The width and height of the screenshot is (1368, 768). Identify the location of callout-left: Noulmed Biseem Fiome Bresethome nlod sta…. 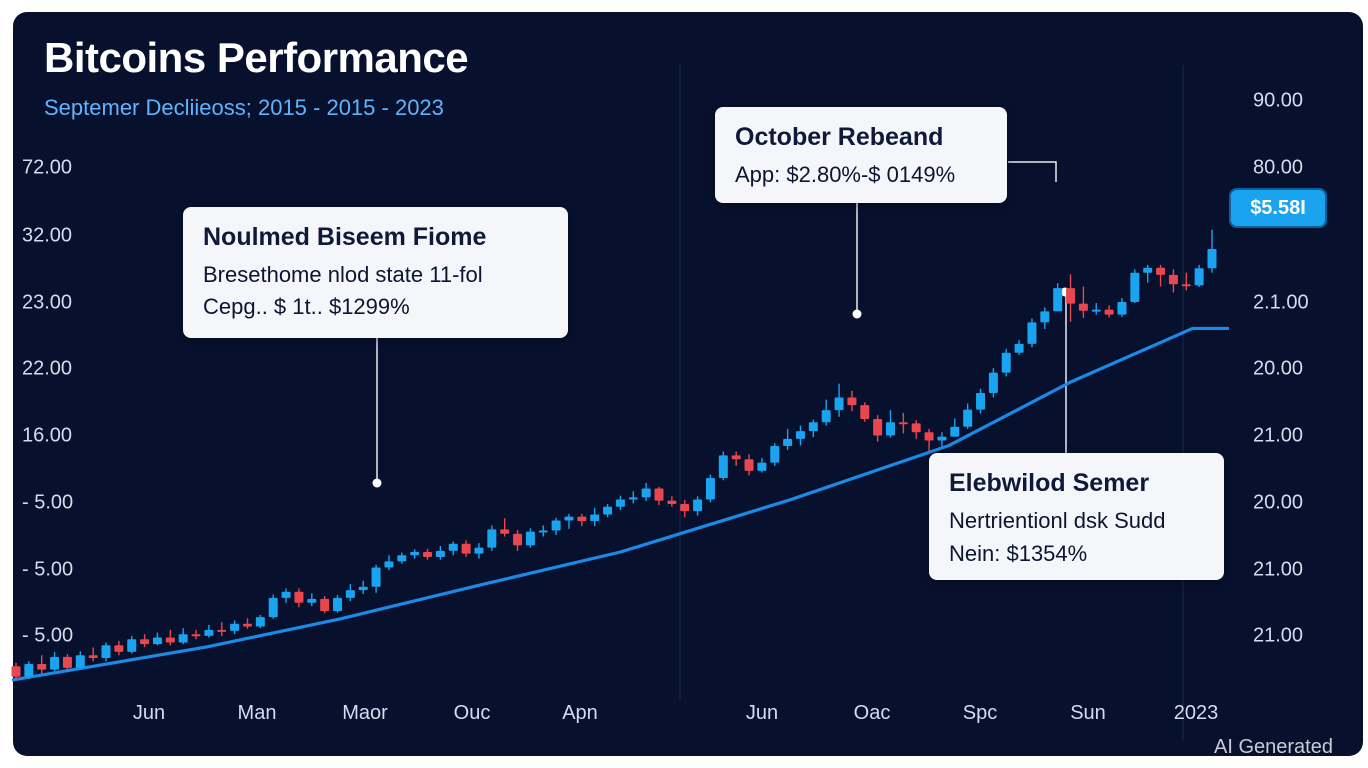
(375, 272).